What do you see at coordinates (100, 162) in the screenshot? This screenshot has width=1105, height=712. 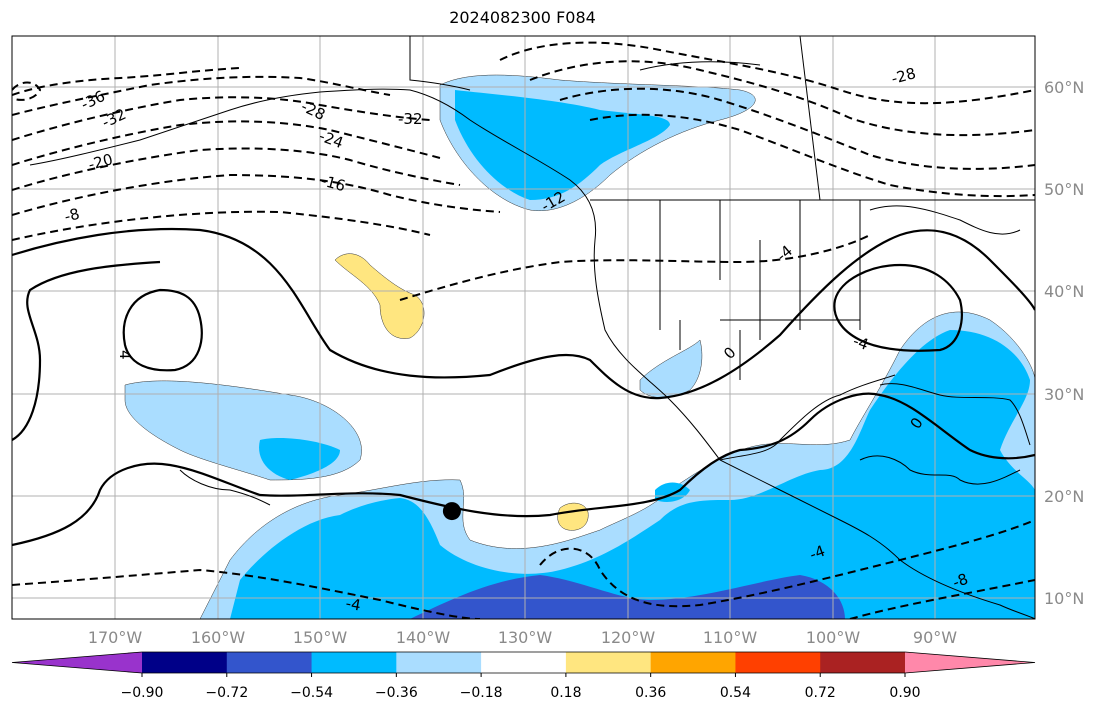 I see `contour-label: -20` at bounding box center [100, 162].